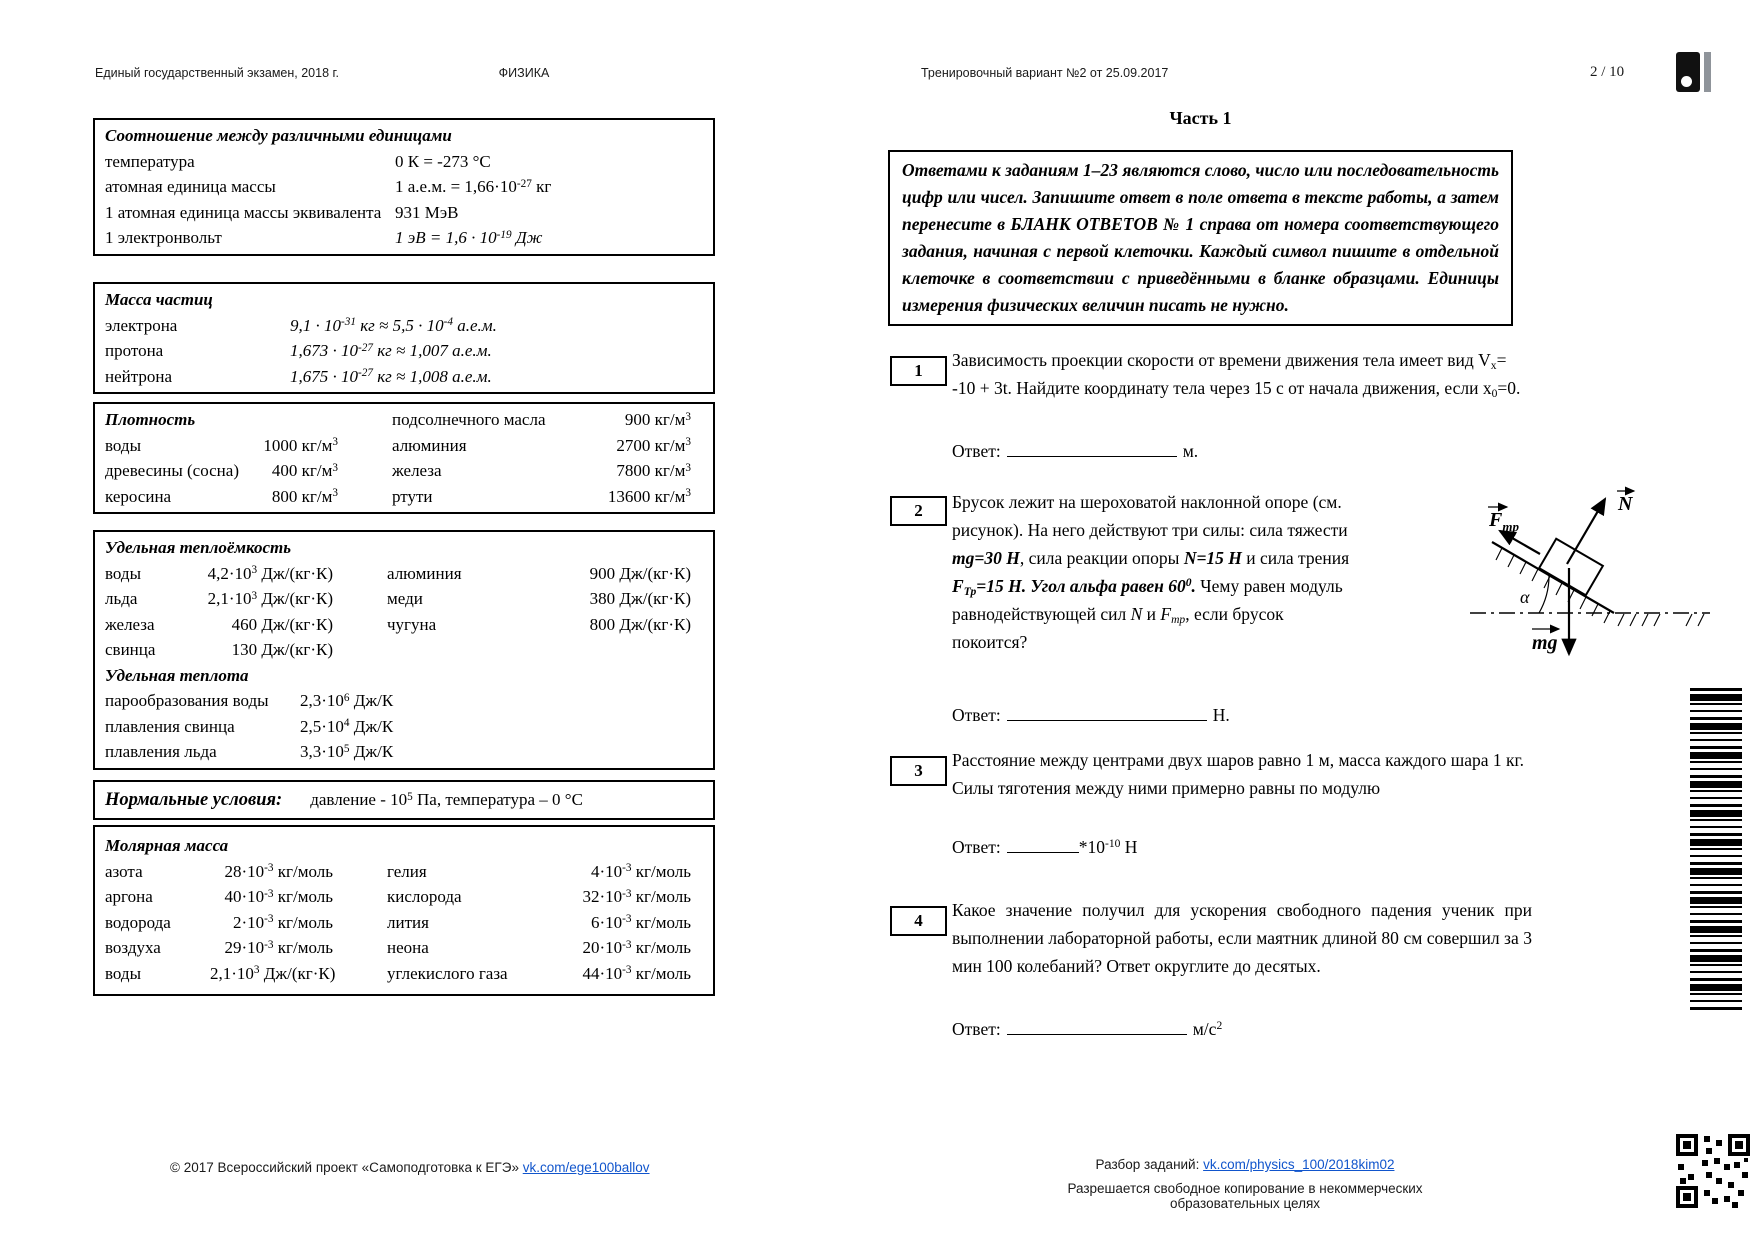 This screenshot has width=1754, height=1239. What do you see at coordinates (159, 299) in the screenshot?
I see `particle-mass-title: Масса частиц` at bounding box center [159, 299].